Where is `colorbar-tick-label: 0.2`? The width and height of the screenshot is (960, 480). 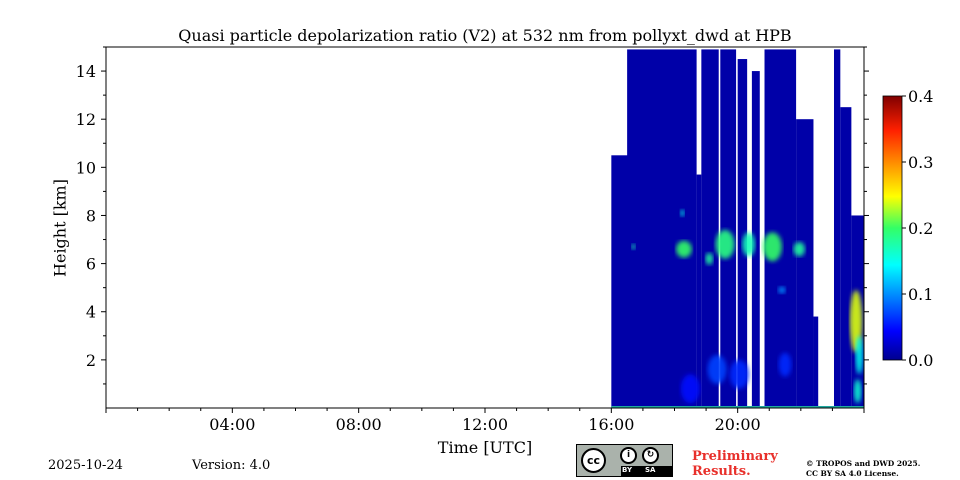
colorbar-tick-label: 0.2 is located at coordinates (920, 228).